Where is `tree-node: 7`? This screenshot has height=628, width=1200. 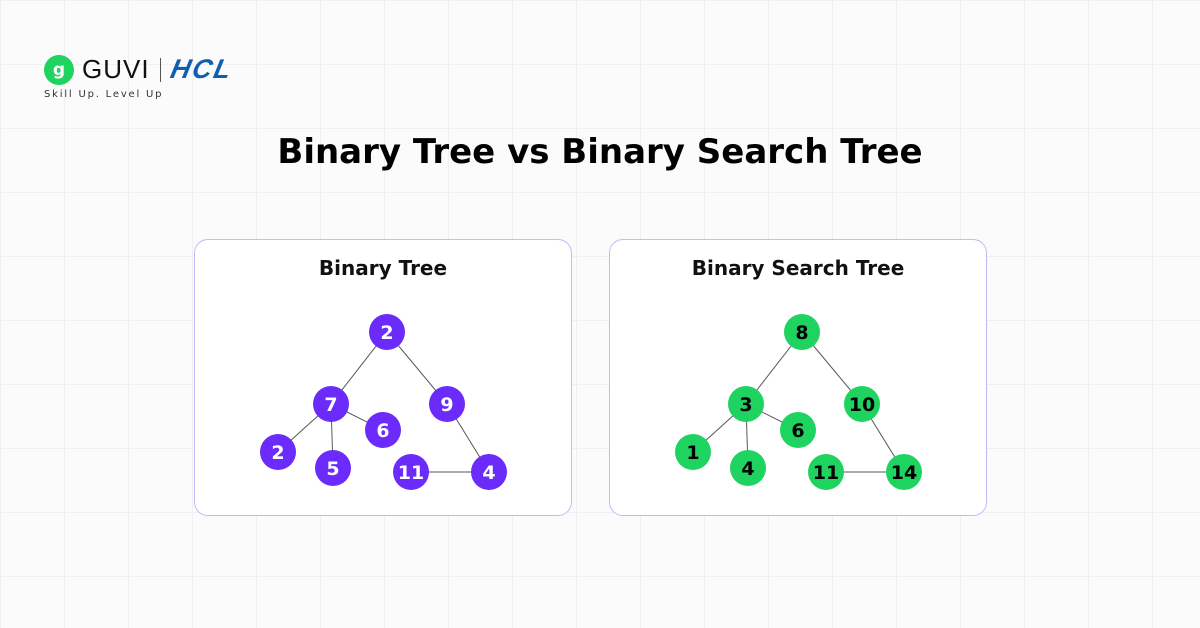
tree-node: 7 is located at coordinates (331, 404).